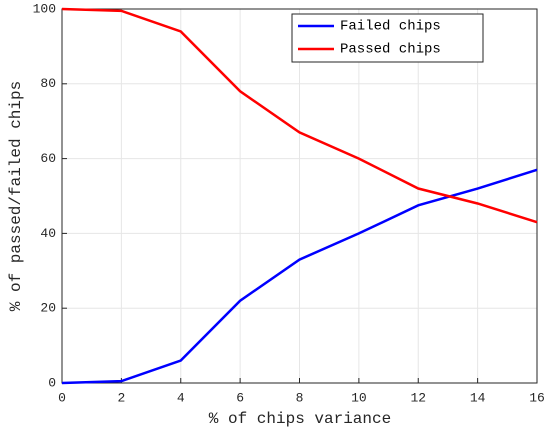 The image size is (550, 433). Describe the element at coordinates (52, 382) in the screenshot. I see `y-tick-label: 0` at that location.